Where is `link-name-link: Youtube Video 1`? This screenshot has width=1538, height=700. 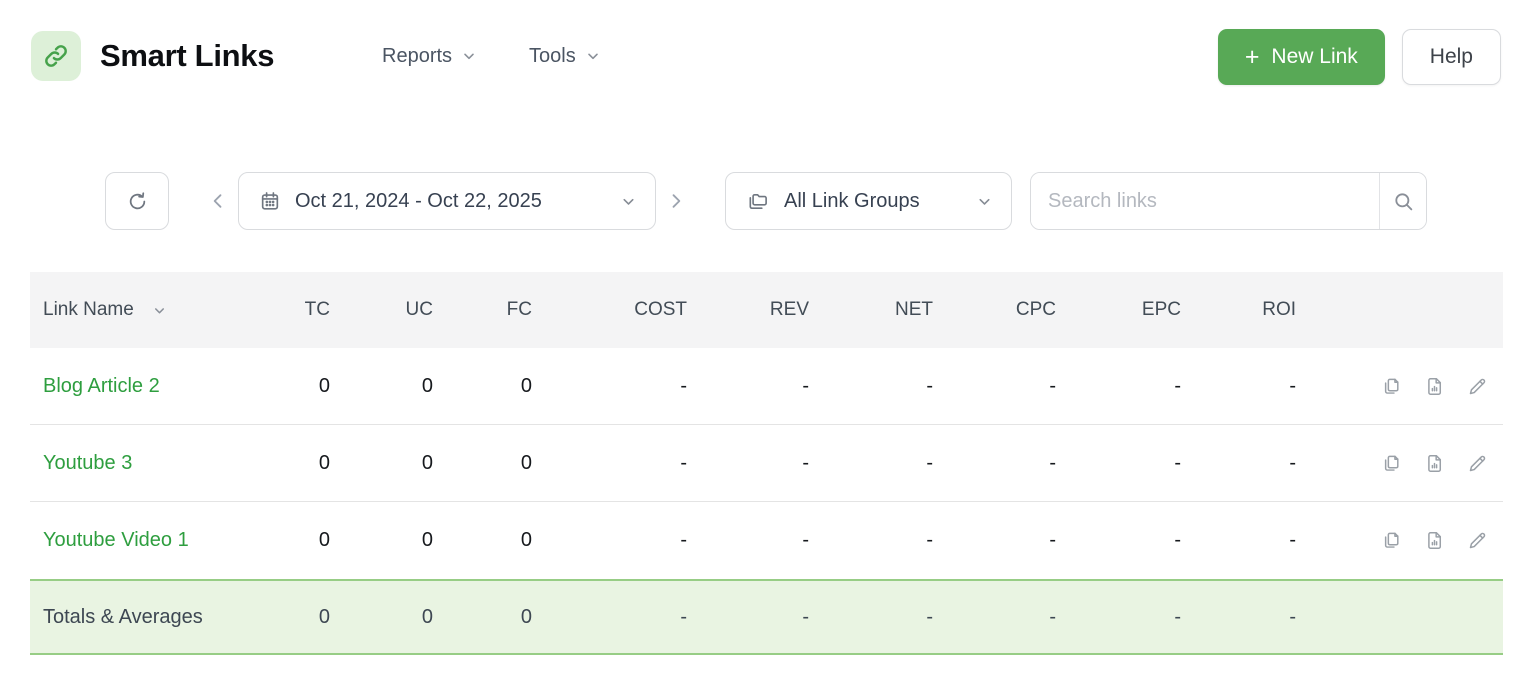 link-name-link: Youtube Video 1 is located at coordinates (116, 540).